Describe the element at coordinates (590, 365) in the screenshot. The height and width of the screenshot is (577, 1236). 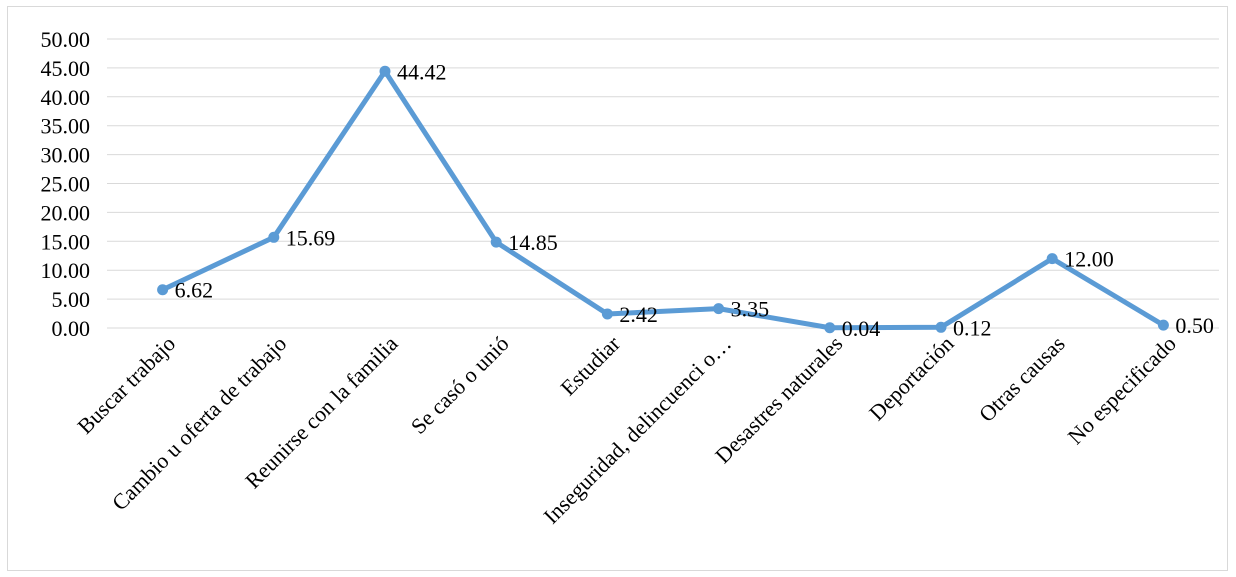
I see `x-tick-label: Estudiar` at that location.